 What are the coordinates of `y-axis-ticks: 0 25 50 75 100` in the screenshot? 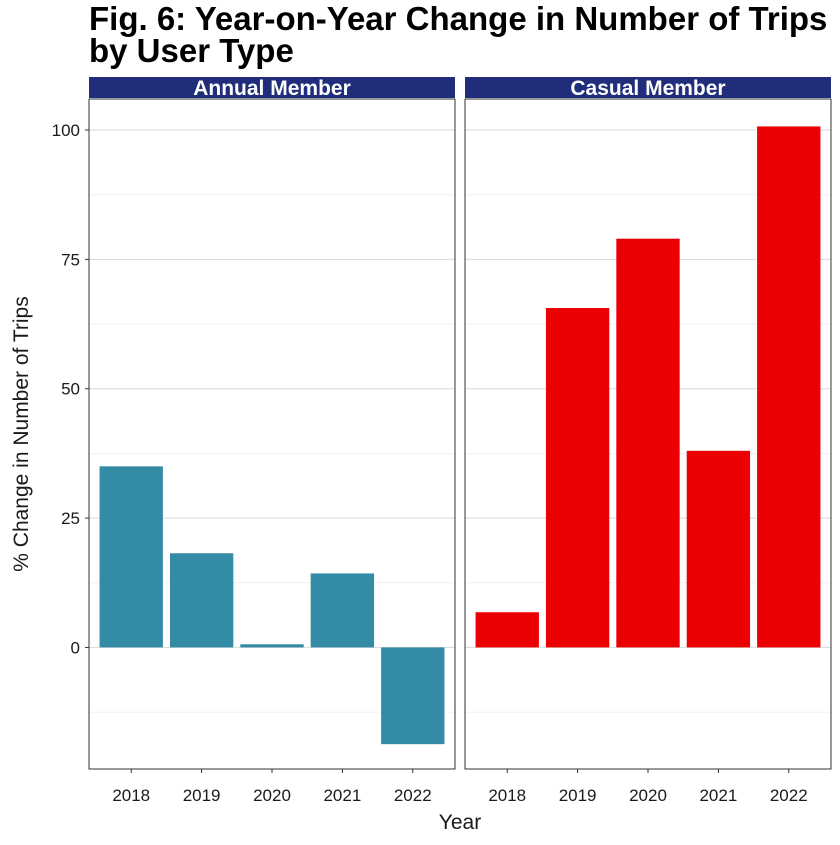 It's located at (70, 389).